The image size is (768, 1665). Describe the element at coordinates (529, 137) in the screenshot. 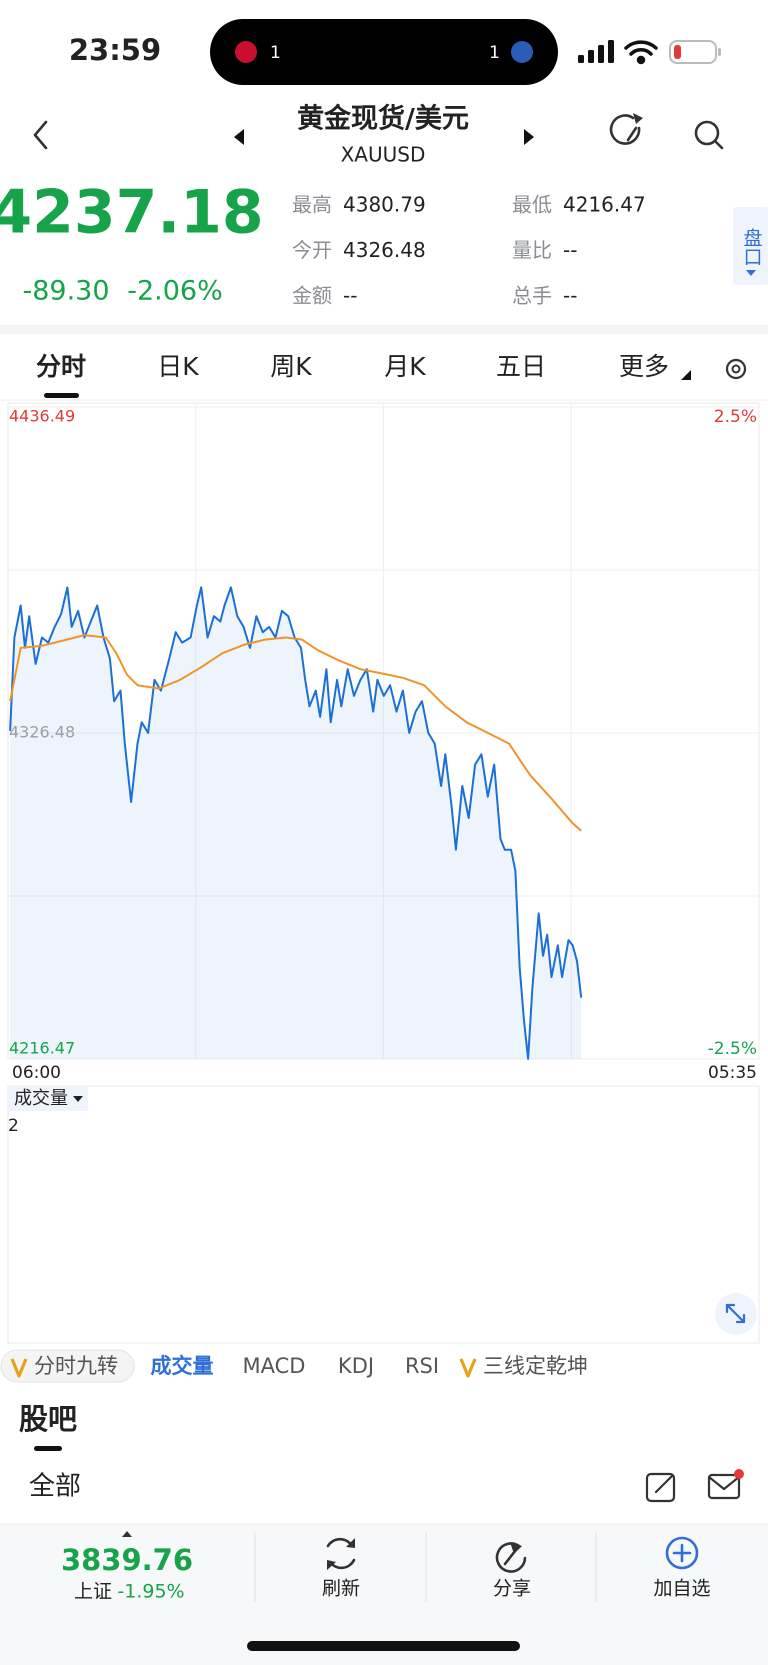

I see `next-button` at that location.